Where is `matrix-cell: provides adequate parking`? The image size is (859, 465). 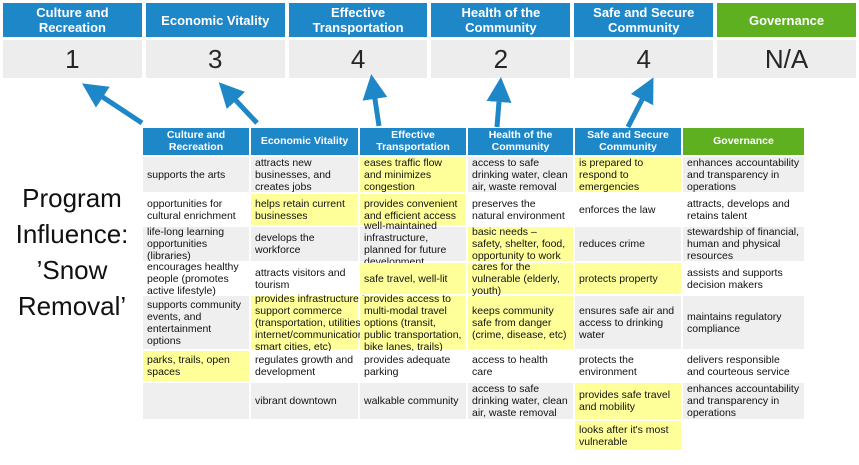
matrix-cell: provides adequate parking is located at coordinates (413, 366).